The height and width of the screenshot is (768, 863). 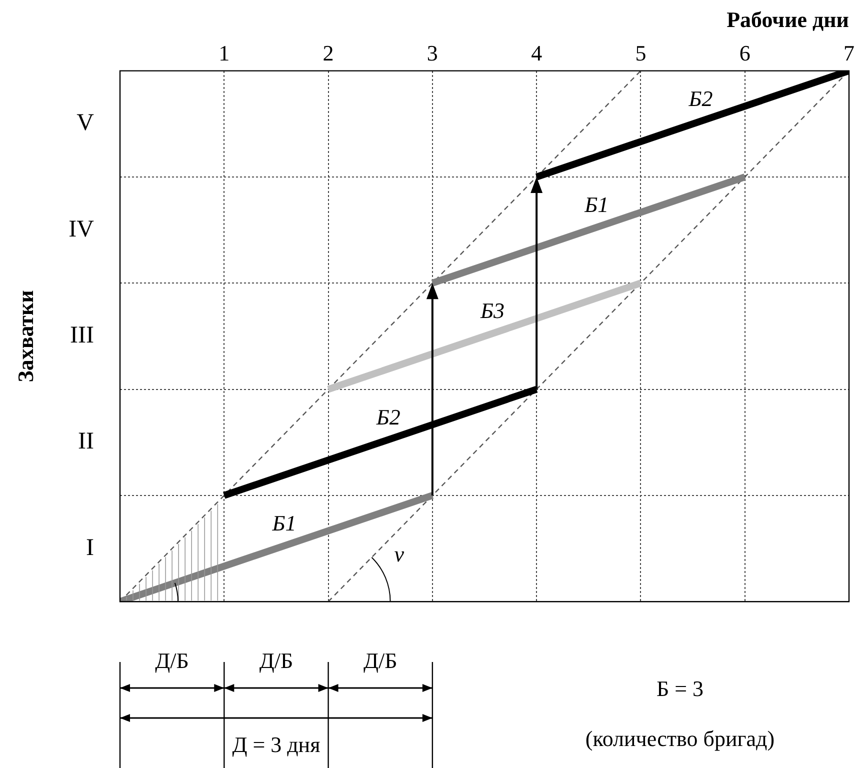 I want to click on text: III, so click(x=82, y=335).